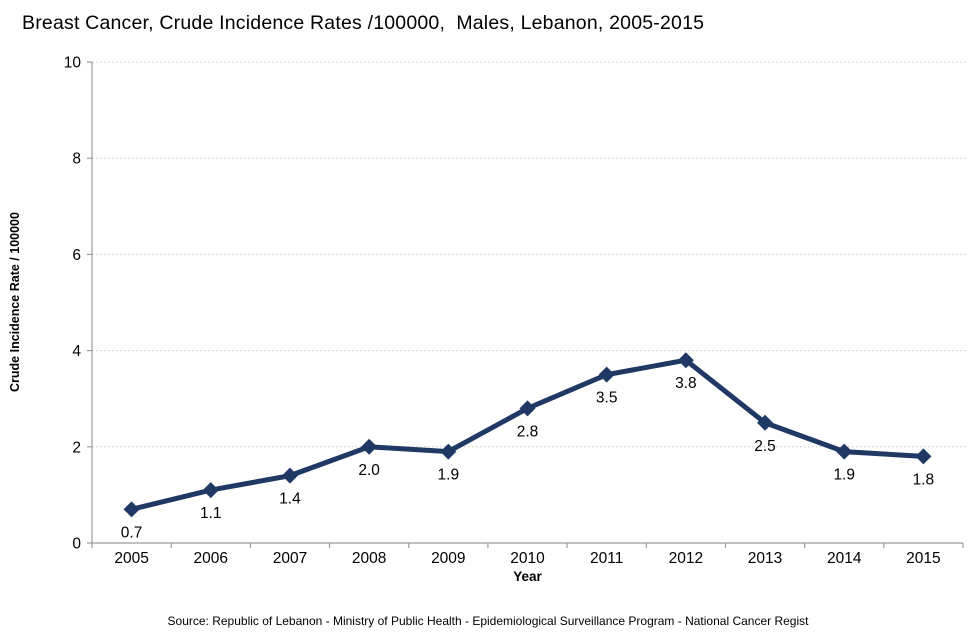 Image resolution: width=976 pixels, height=637 pixels. What do you see at coordinates (76, 544) in the screenshot?
I see `y-tick-label: 0` at bounding box center [76, 544].